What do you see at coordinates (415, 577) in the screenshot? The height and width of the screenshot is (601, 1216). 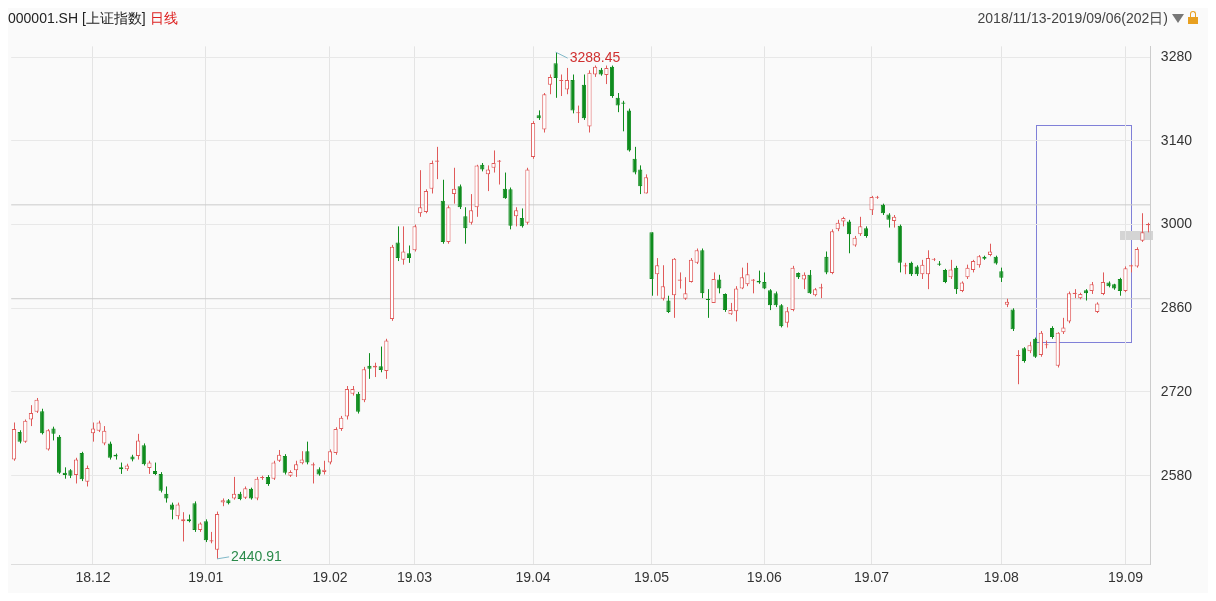 I see `x-tick-label: 19.03` at bounding box center [415, 577].